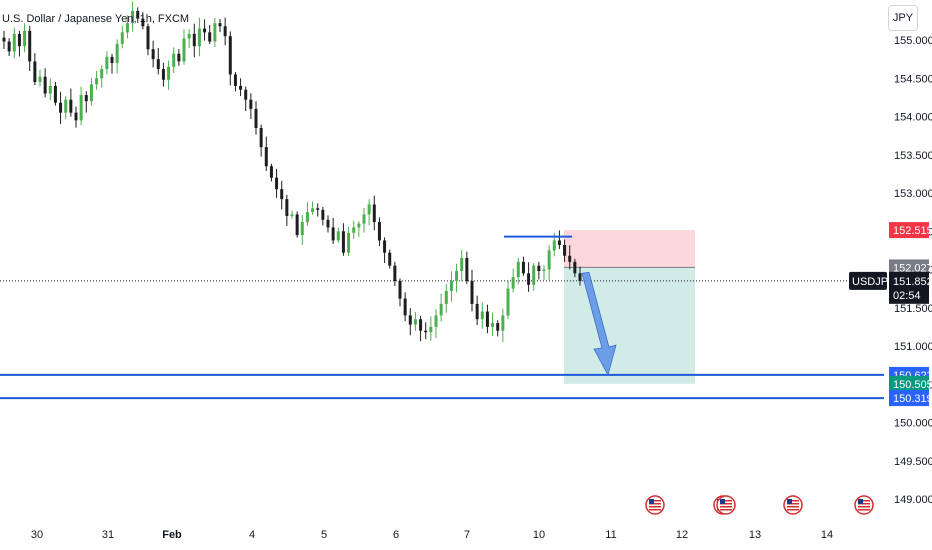  What do you see at coordinates (912, 268) in the screenshot?
I see `price-badge-label: 152.027` at bounding box center [912, 268].